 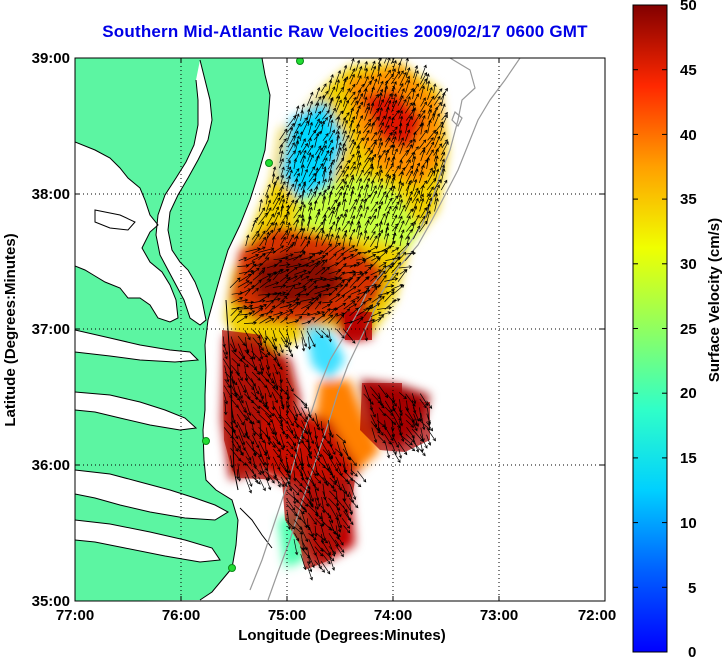 What do you see at coordinates (688, 458) in the screenshot?
I see `colorbar-tick-label: 15` at bounding box center [688, 458].